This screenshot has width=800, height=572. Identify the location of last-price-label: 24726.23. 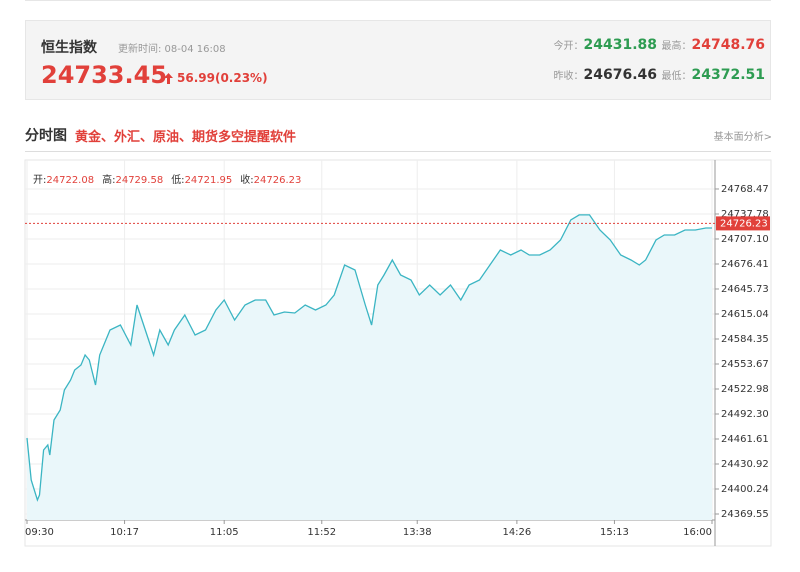
(744, 223).